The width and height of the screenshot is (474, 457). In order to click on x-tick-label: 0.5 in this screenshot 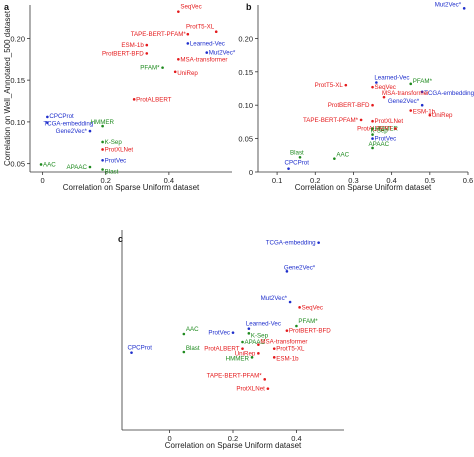, I will do `click(430, 180)`.